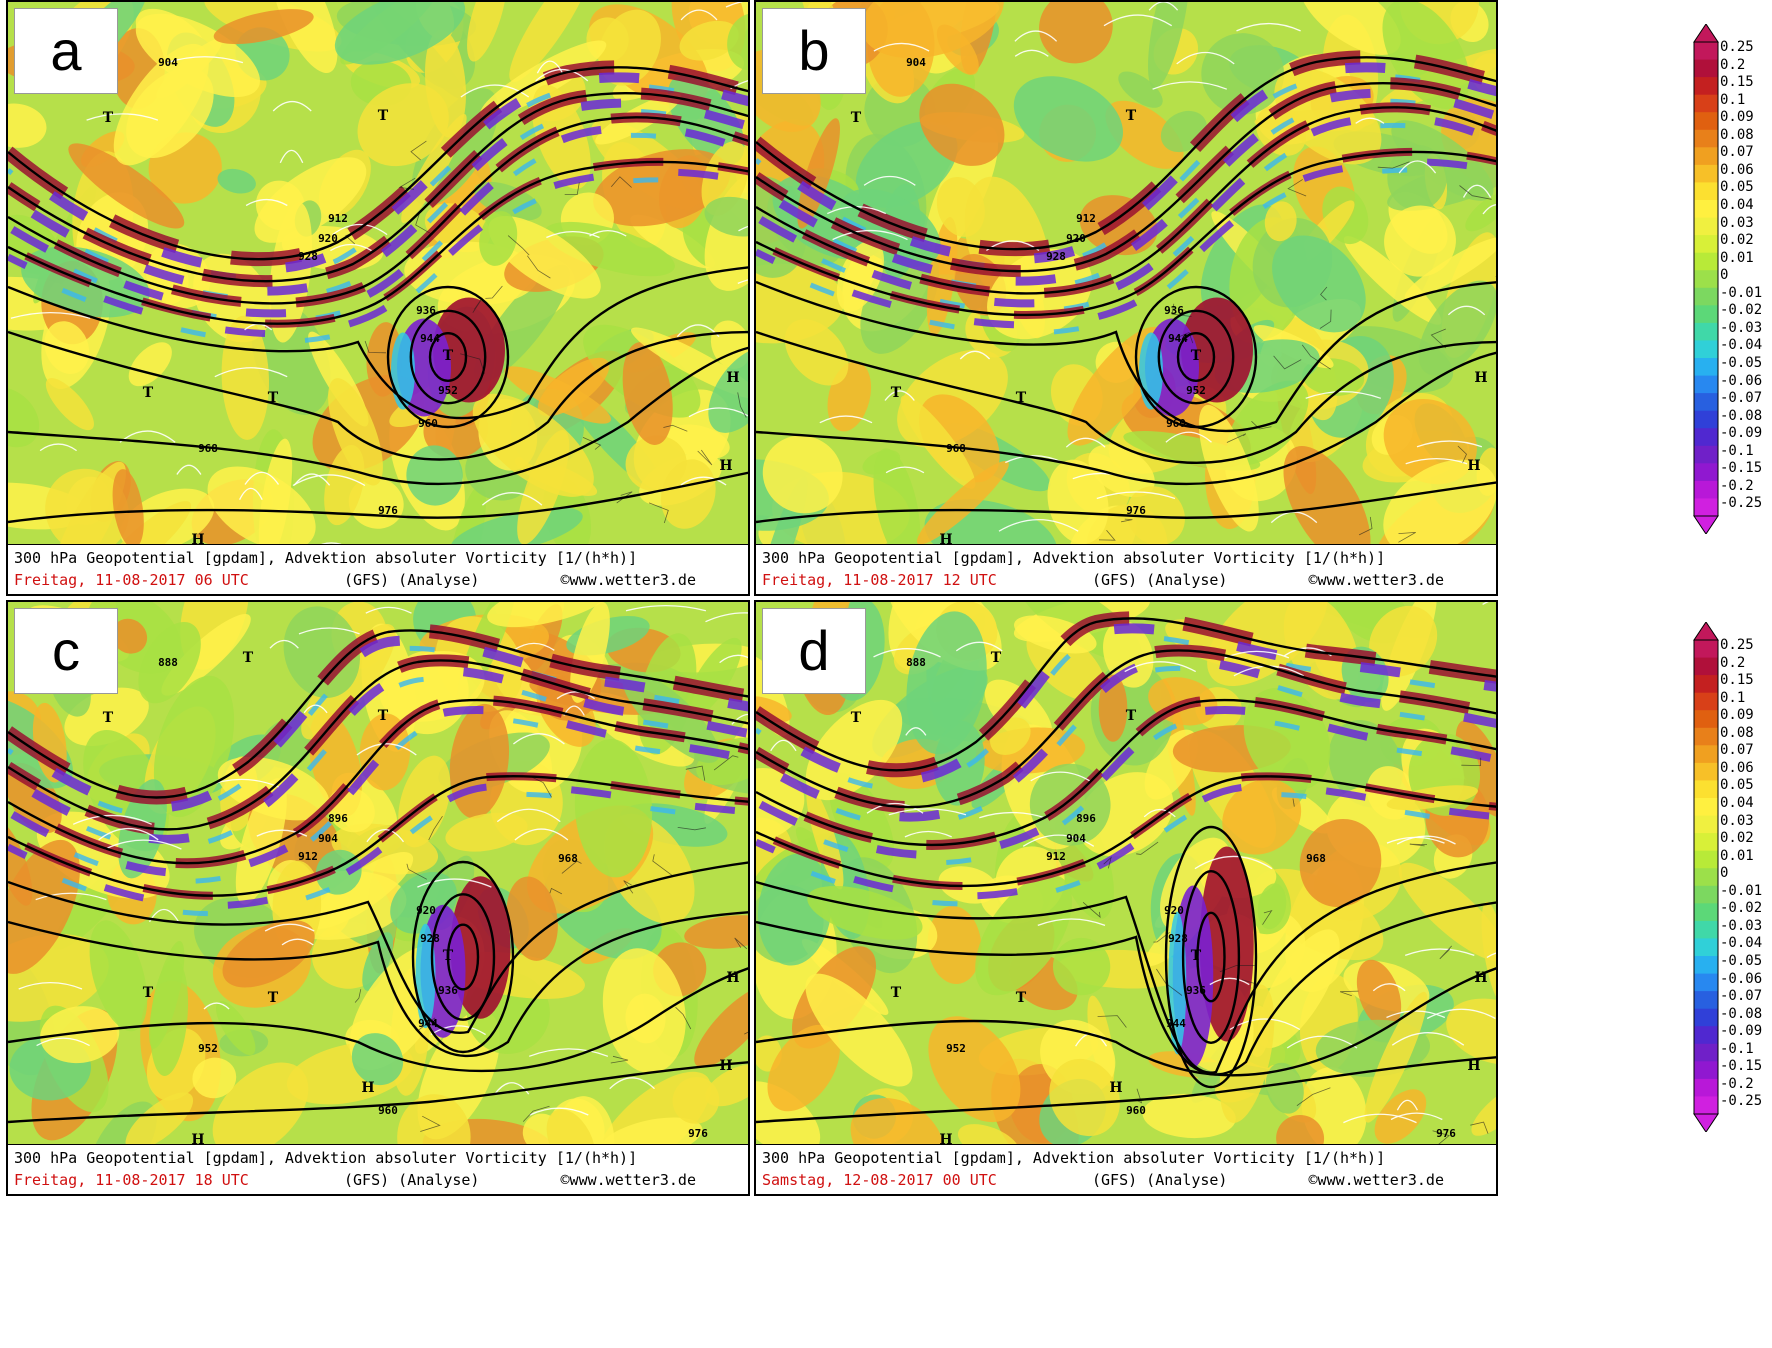  I want to click on colorbar-tick-label: -0.01, so click(1741, 292).